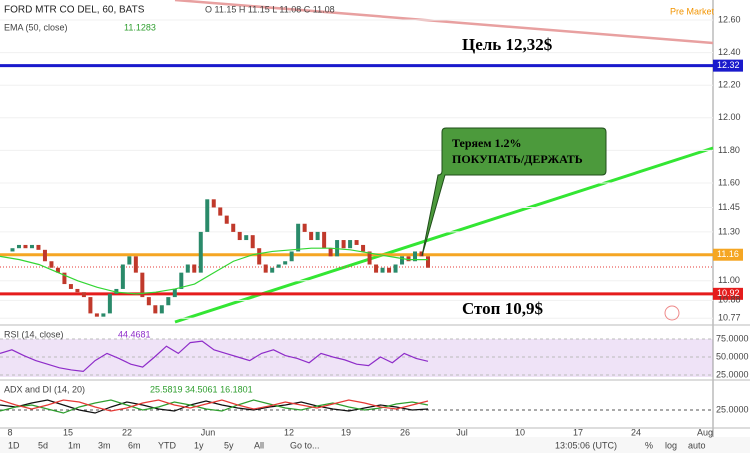 This screenshot has width=750, height=458. What do you see at coordinates (487, 143) in the screenshot?
I see `callout-text: Теряем 1.2%` at bounding box center [487, 143].